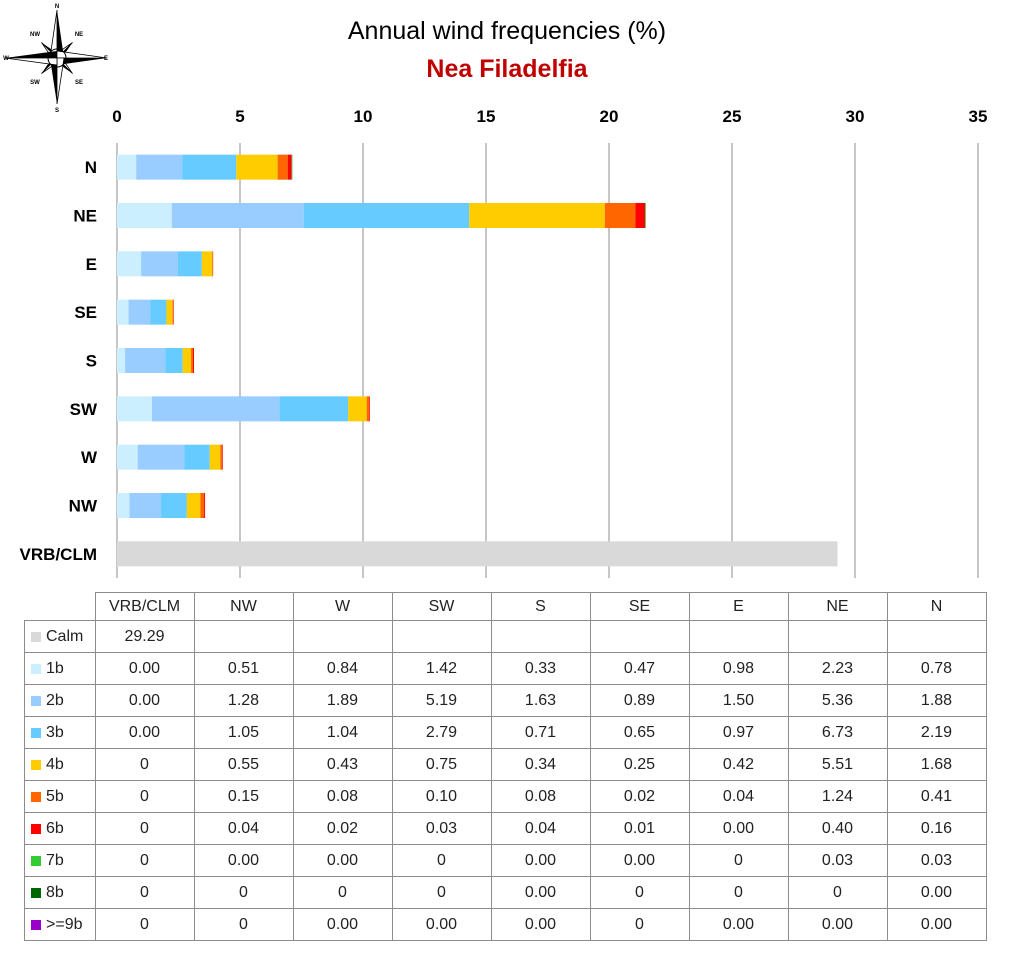 Image resolution: width=1013 pixels, height=967 pixels. I want to click on legend-label: 6b, so click(55, 828).